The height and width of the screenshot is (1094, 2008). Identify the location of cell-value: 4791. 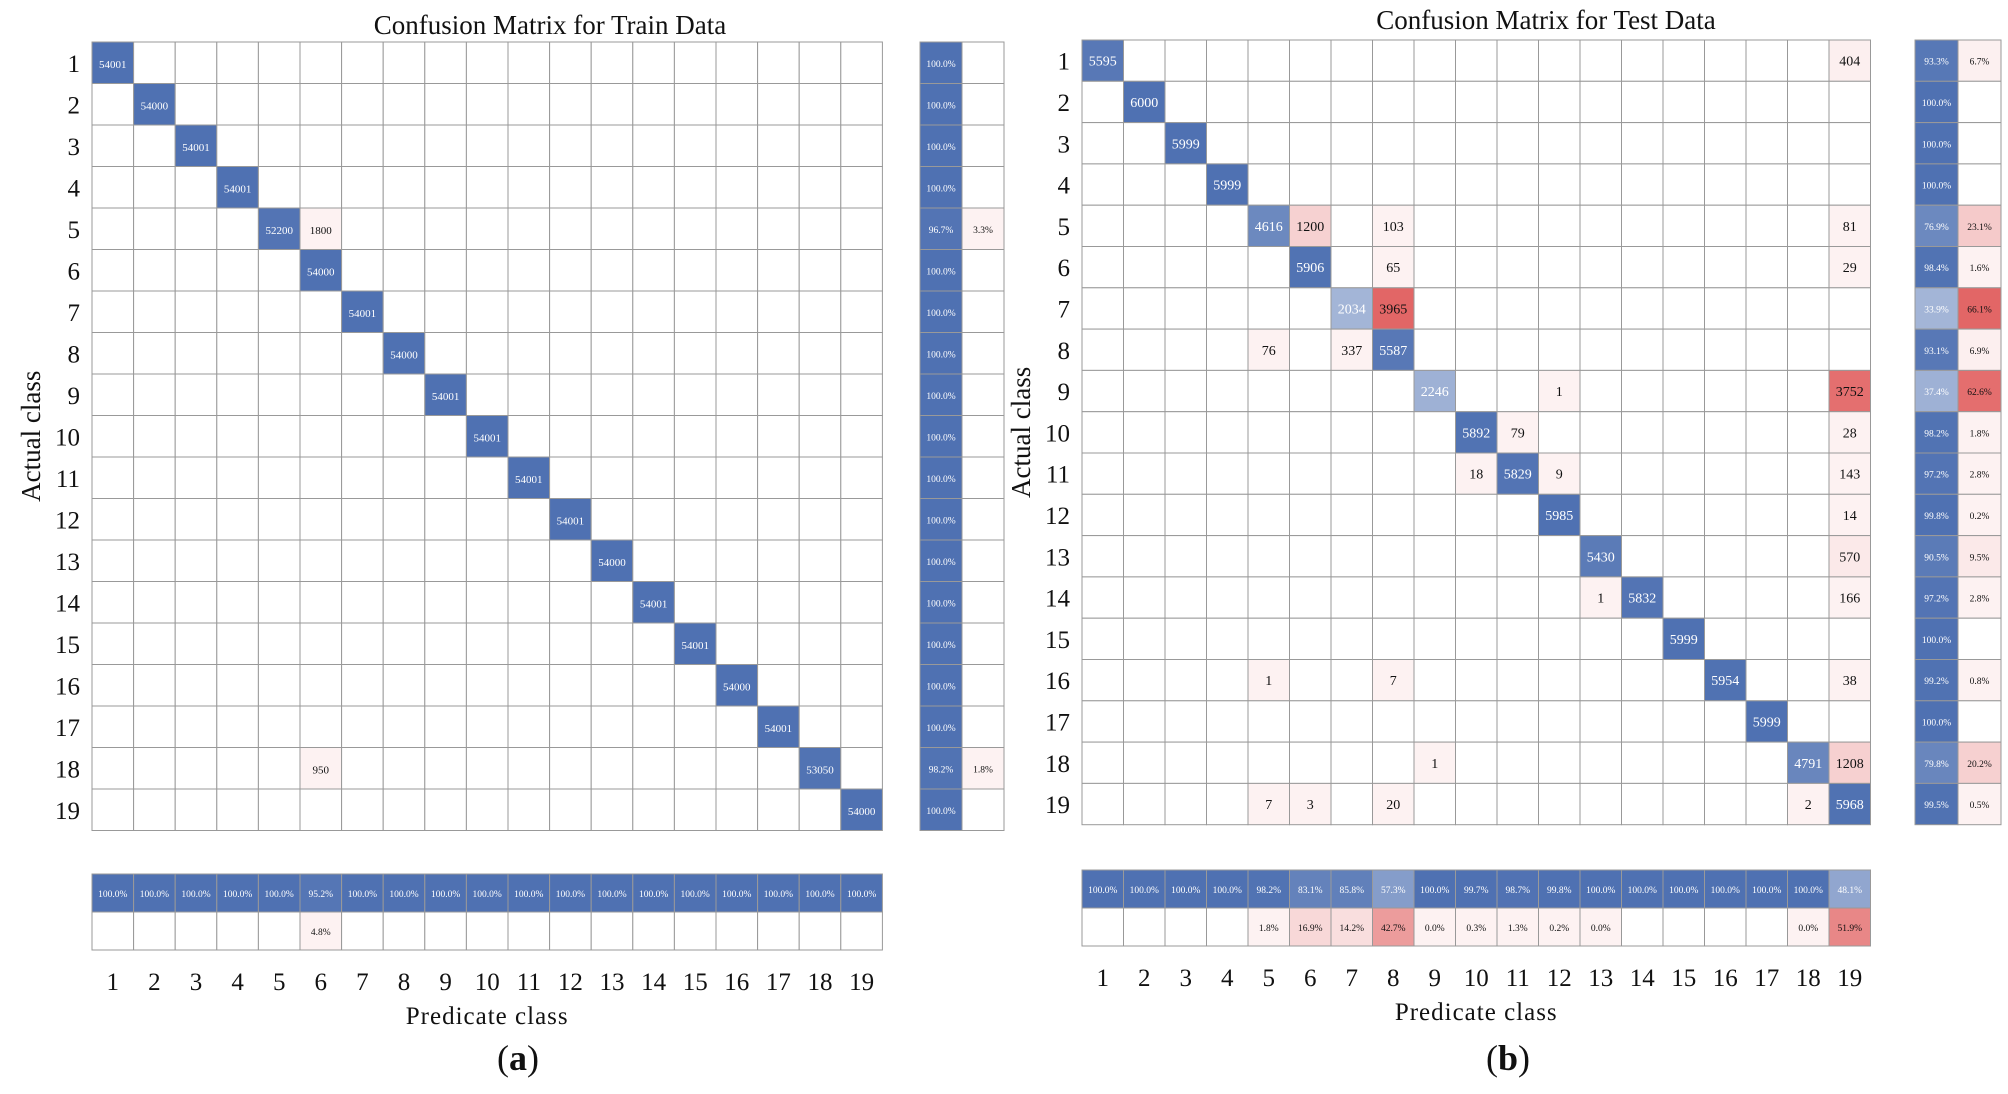
(1808, 764).